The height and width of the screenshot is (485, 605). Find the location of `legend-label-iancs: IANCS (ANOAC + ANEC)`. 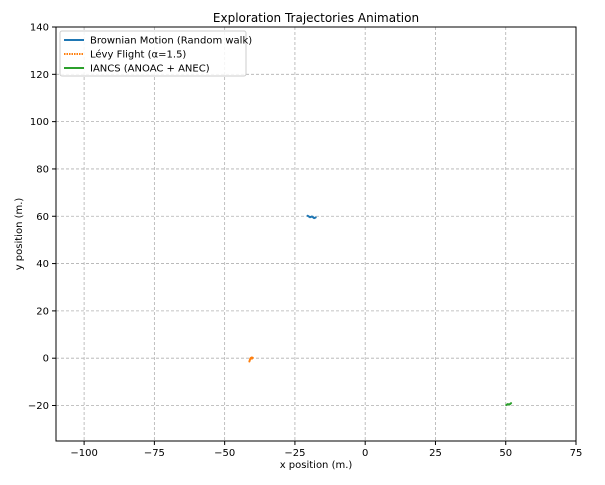

legend-label-iancs: IANCS (ANOAC + ANEC) is located at coordinates (150, 69).